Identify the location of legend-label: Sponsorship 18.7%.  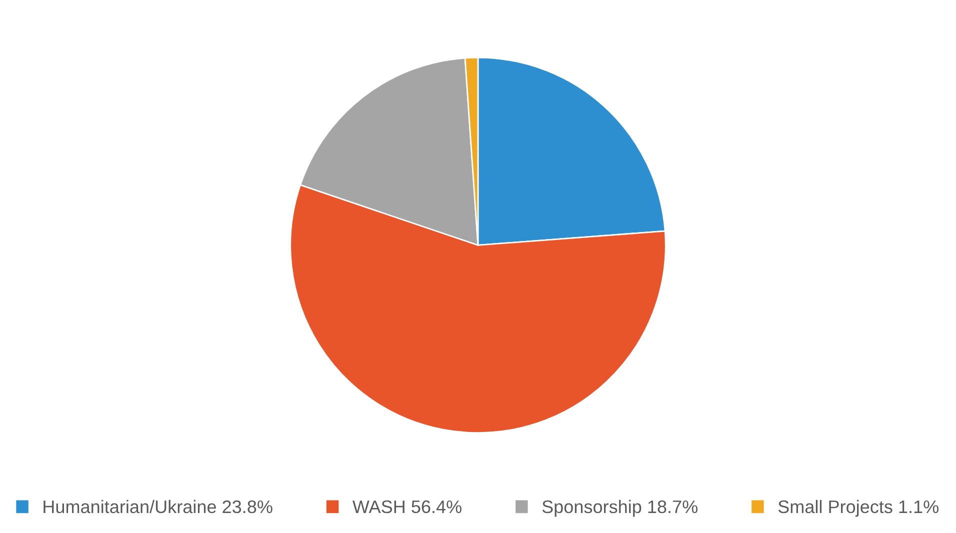
(620, 508).